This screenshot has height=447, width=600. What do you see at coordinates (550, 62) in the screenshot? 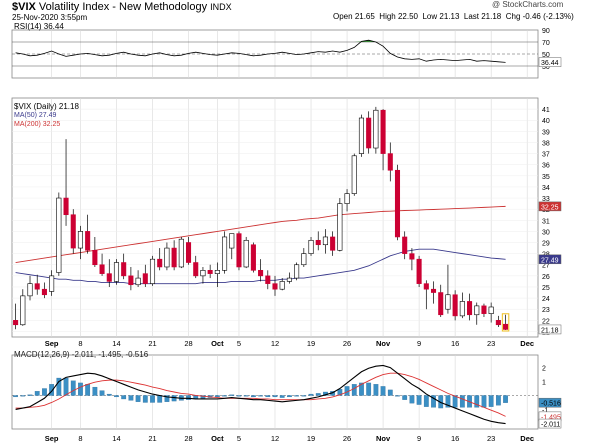
I see `rsi-last-tag-box` at bounding box center [550, 62].